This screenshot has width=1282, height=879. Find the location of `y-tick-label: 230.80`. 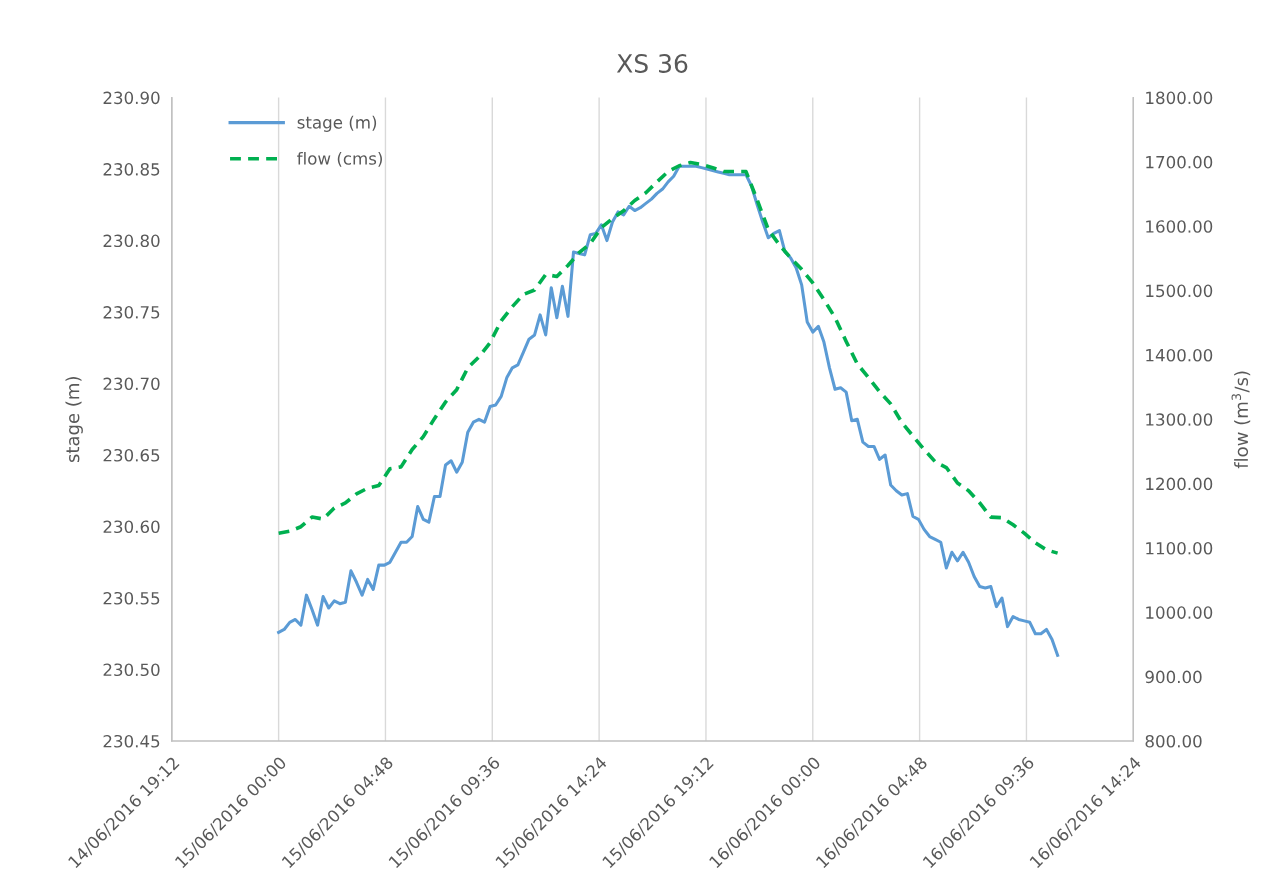

y-tick-label: 230.80 is located at coordinates (131, 241).